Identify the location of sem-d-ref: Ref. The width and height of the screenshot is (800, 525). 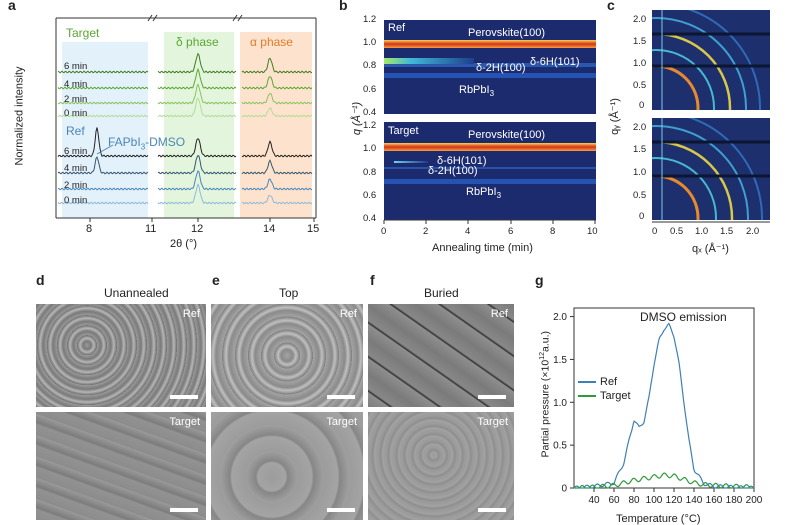
(121, 355).